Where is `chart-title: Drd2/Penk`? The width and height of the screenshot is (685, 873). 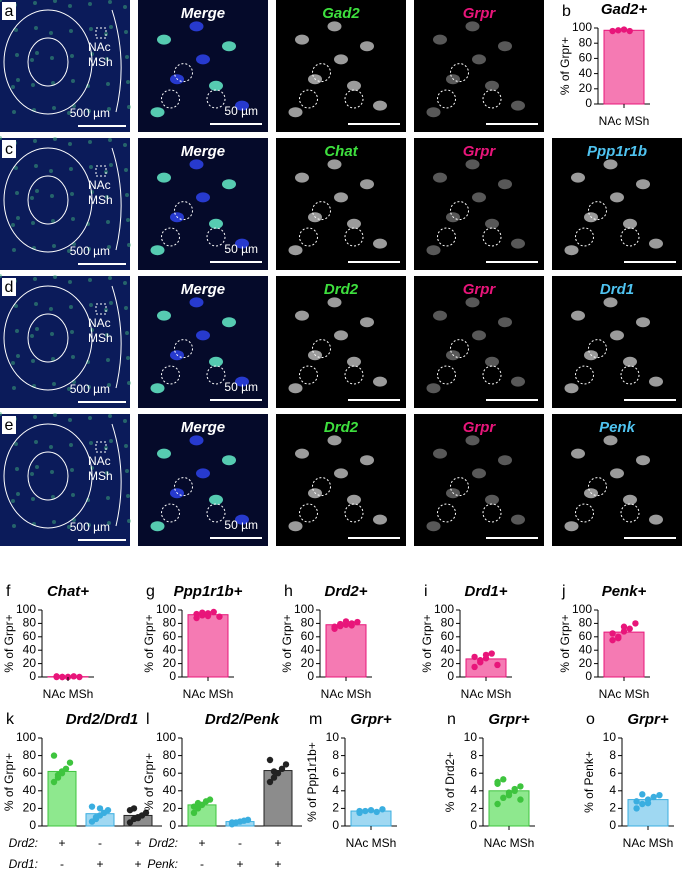
chart-title: Drd2/Penk is located at coordinates (242, 719).